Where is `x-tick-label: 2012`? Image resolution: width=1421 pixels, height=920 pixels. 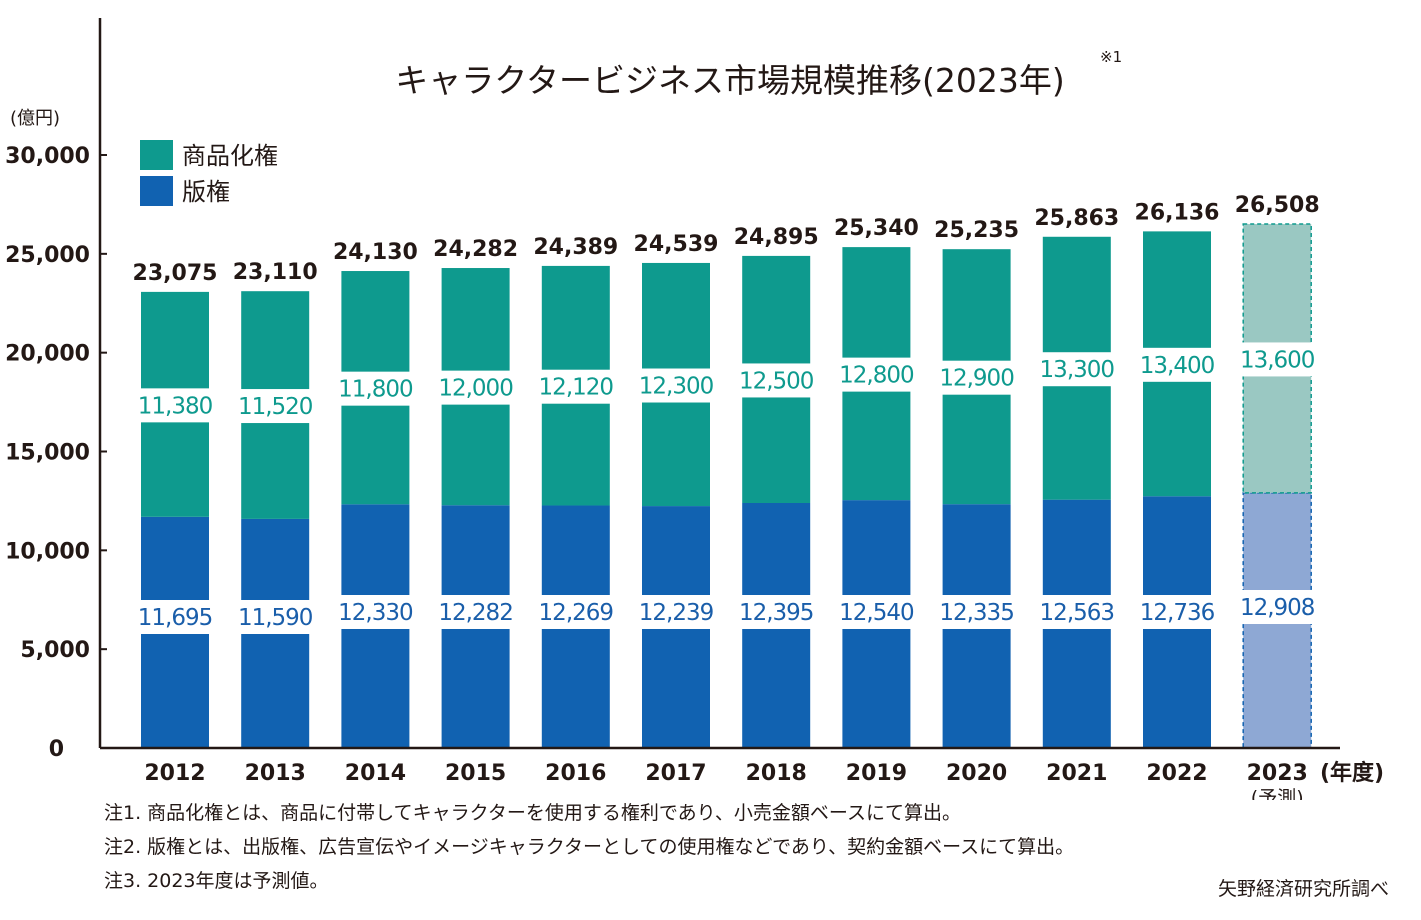 x-tick-label: 2012 is located at coordinates (174, 773).